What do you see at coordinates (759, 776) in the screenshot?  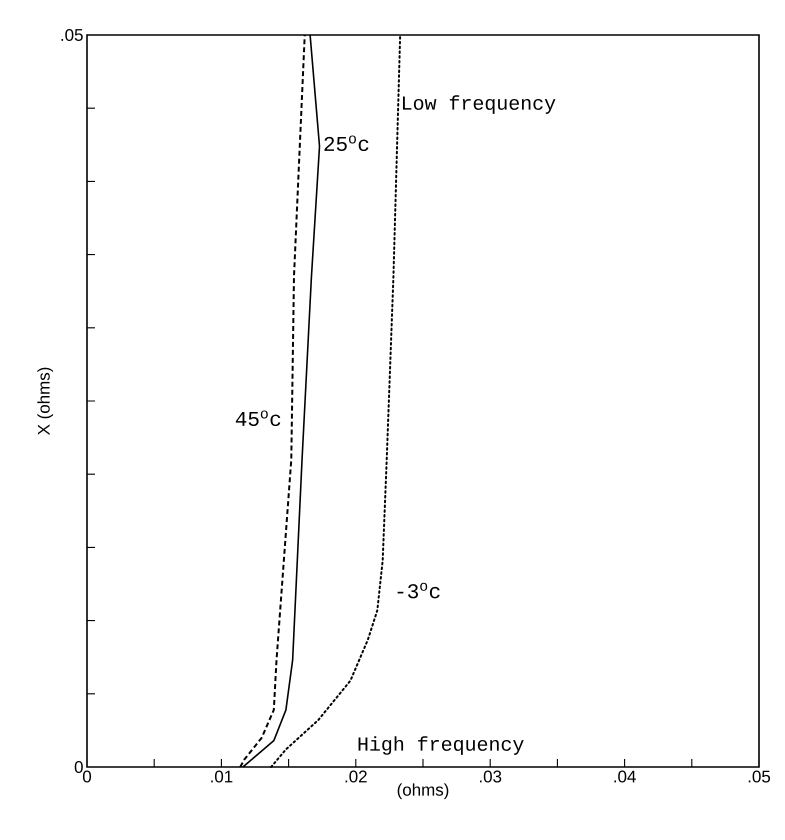 I see `x-tick-label: .05` at bounding box center [759, 776].